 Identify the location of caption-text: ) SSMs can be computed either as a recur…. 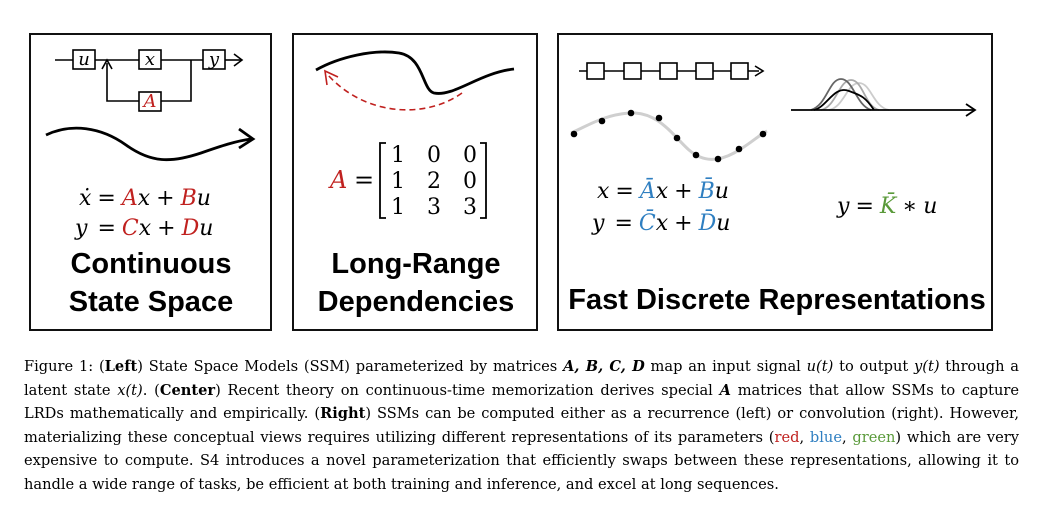
(521, 425).